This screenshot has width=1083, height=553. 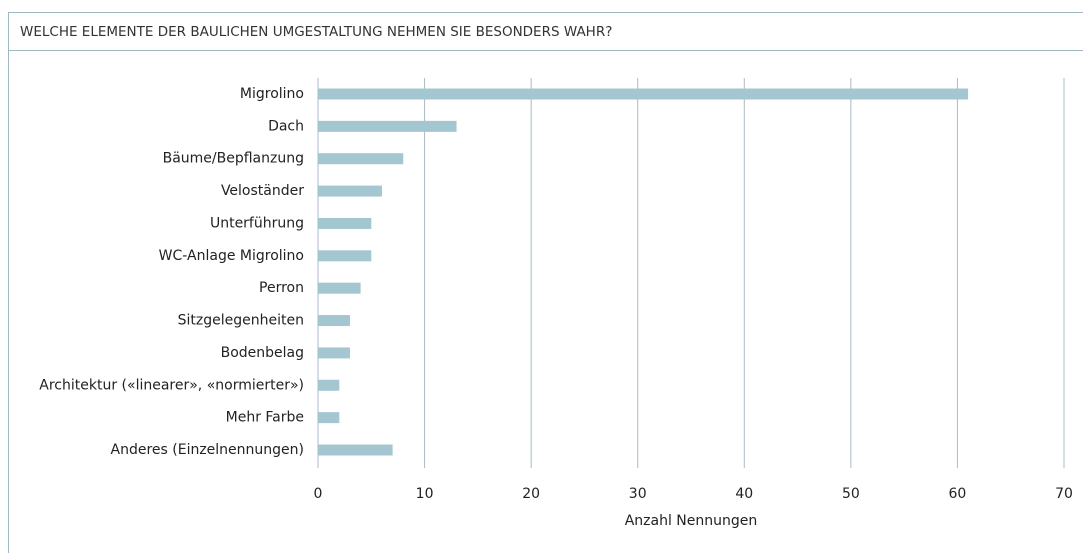 I want to click on y-tick-label: Architektur («linearer», «normierter»), so click(x=171, y=385).